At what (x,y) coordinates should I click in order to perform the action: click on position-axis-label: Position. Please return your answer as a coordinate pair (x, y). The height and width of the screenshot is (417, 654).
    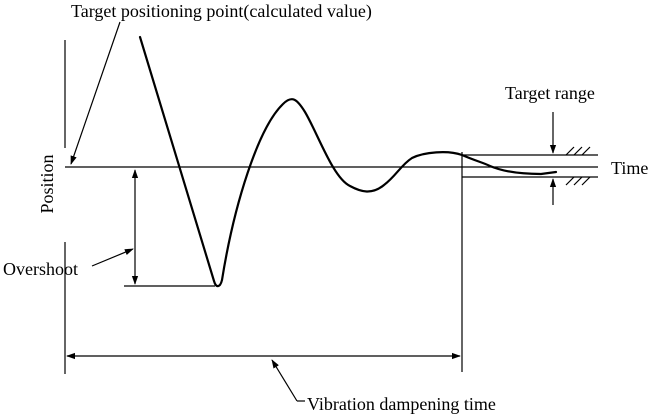
    Looking at the image, I should click on (47, 183).